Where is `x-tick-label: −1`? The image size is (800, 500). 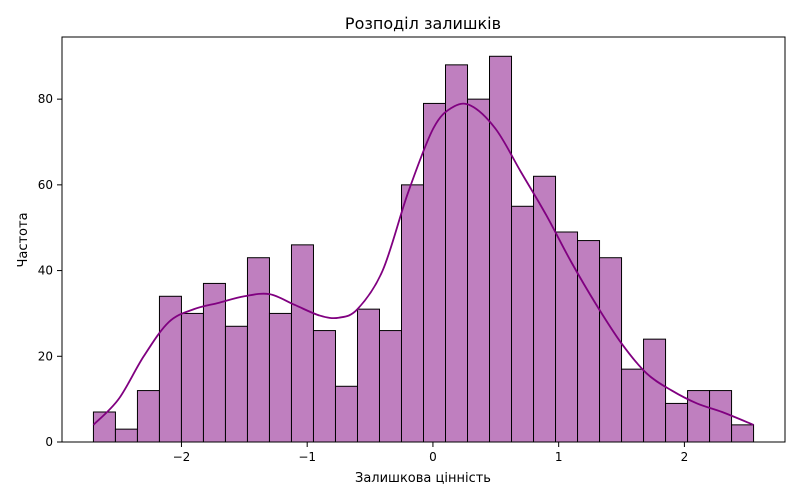 x-tick-label: −1 is located at coordinates (307, 457).